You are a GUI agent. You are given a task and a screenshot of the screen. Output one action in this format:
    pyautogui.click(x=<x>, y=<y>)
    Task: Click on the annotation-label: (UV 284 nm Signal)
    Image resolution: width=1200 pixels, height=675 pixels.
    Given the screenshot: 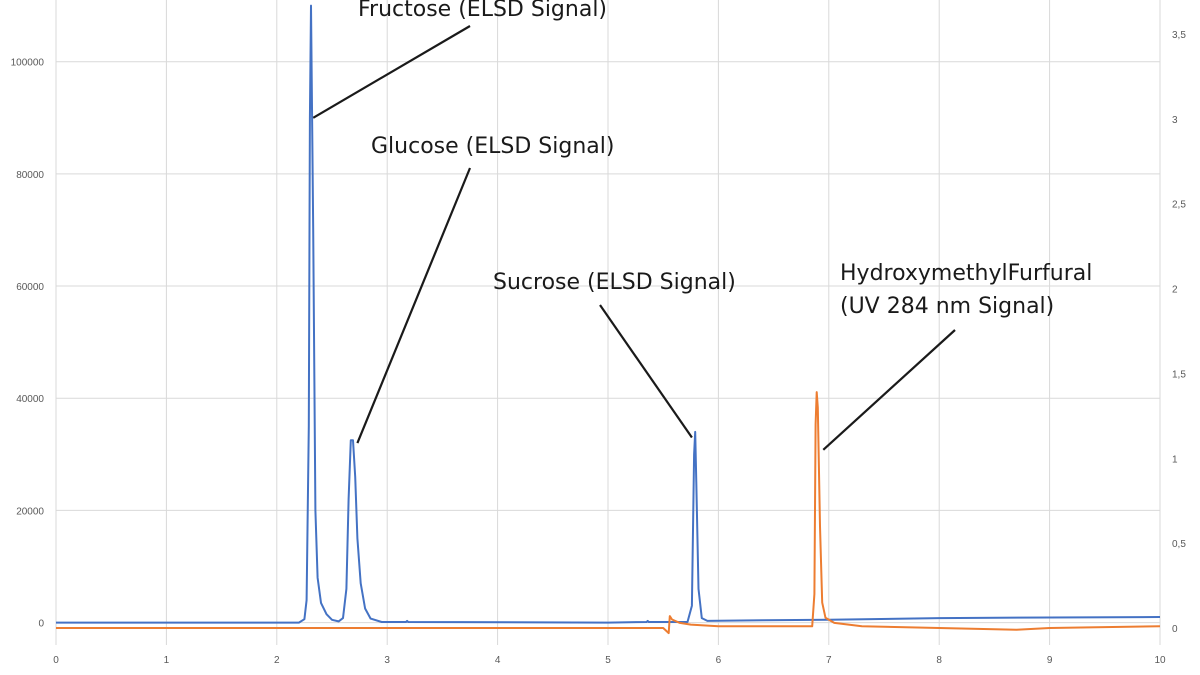 What is the action you would take?
    pyautogui.click(x=947, y=306)
    